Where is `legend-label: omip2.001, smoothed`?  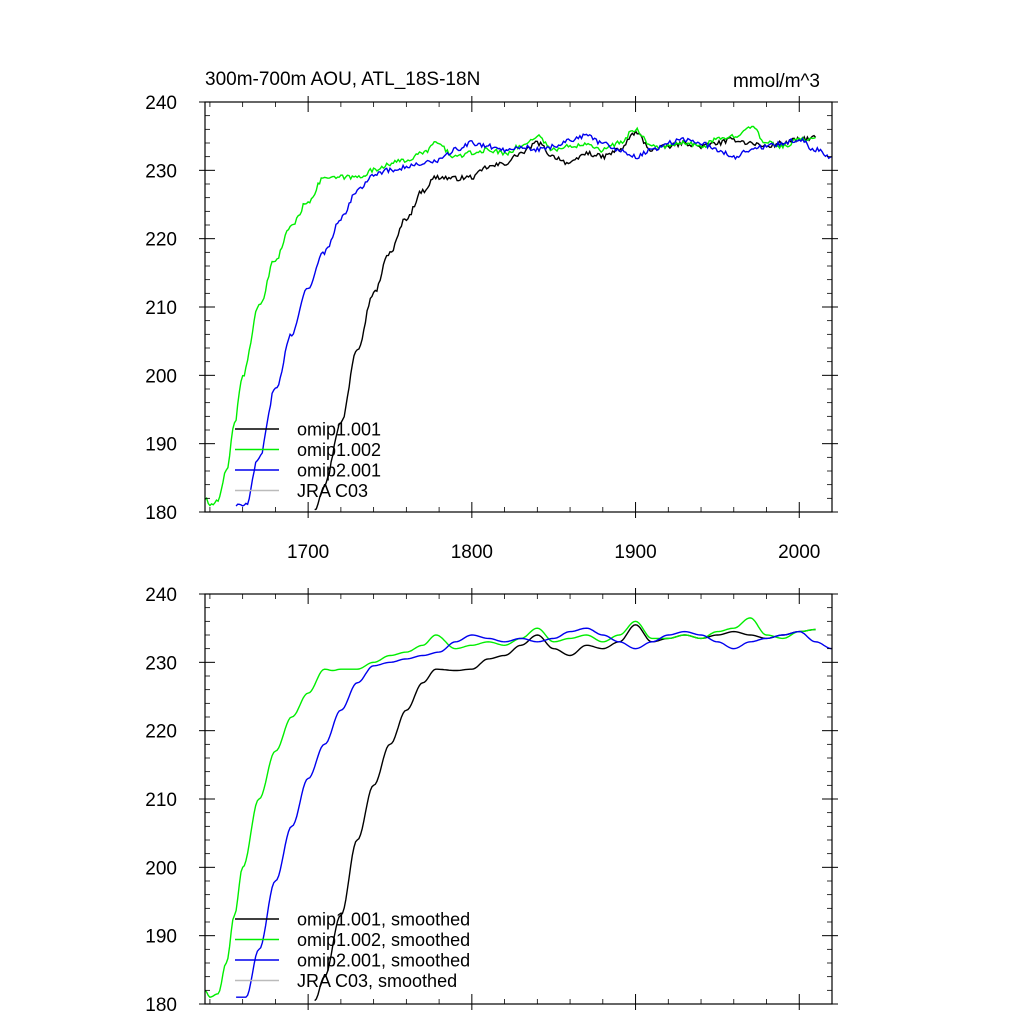 legend-label: omip2.001, smoothed is located at coordinates (383, 961).